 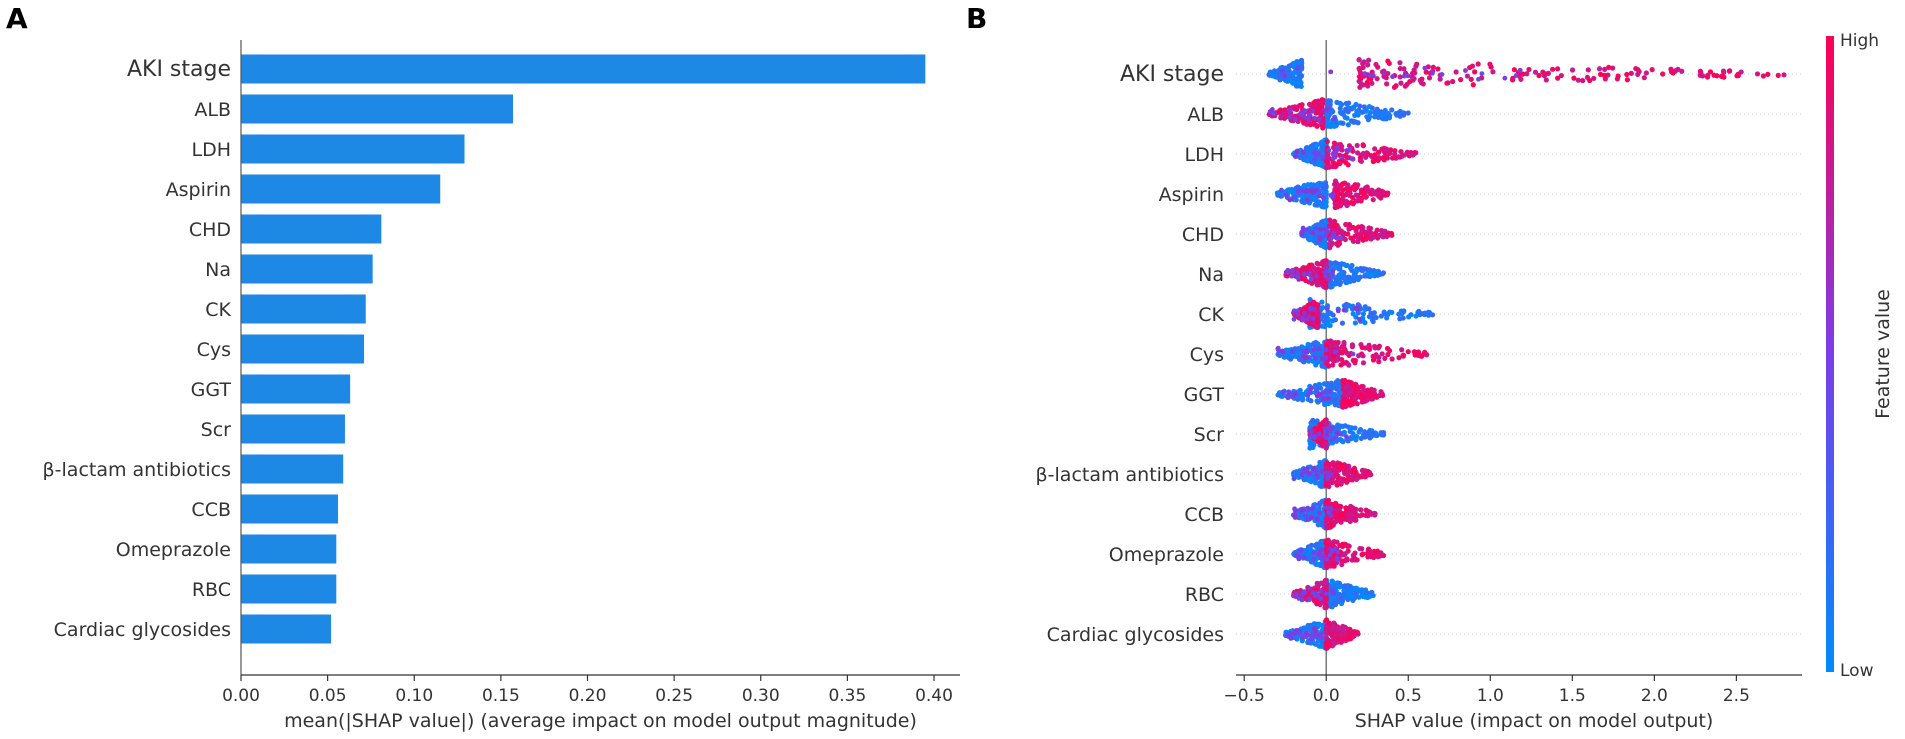 What do you see at coordinates (1654, 696) in the screenshot?
I see `x-tick-label: 2.0` at bounding box center [1654, 696].